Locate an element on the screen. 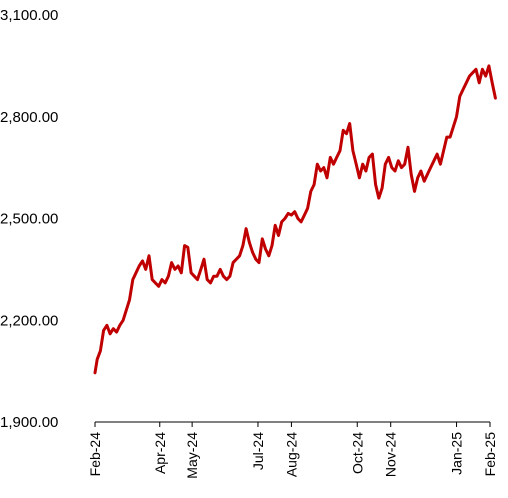  y-tick-label: 2,800.00 is located at coordinates (29, 117).